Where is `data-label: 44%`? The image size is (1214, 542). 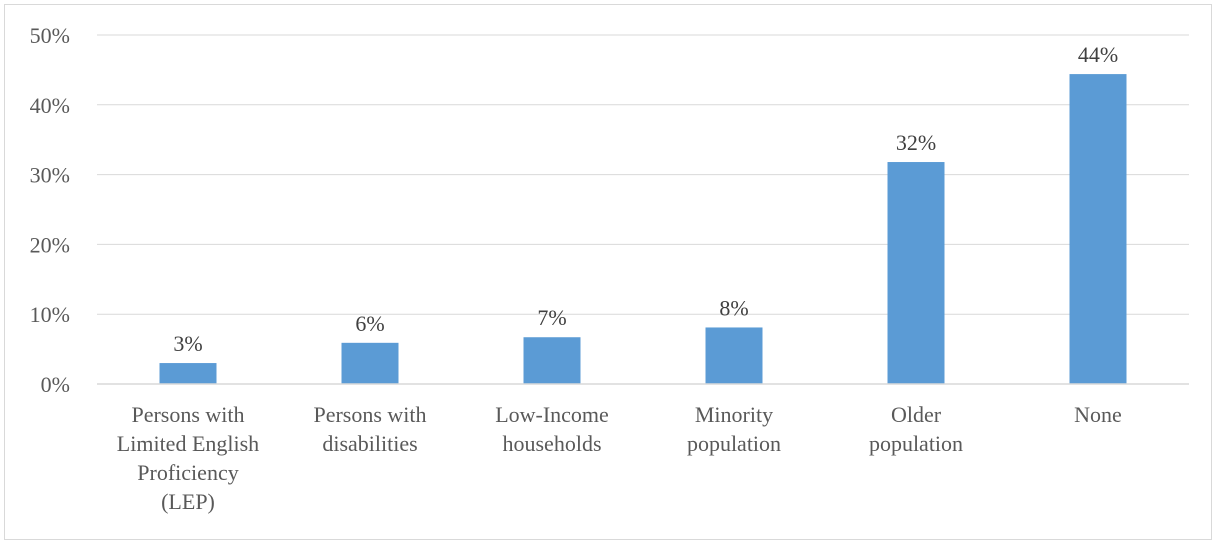
data-label: 44% is located at coordinates (1098, 54).